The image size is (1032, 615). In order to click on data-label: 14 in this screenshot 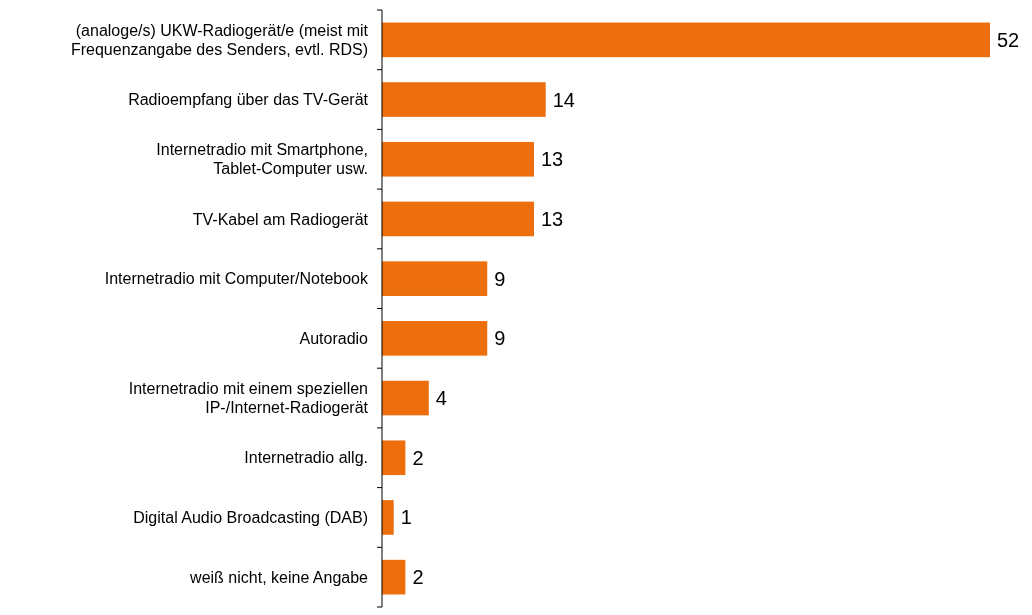, I will do `click(563, 99)`.